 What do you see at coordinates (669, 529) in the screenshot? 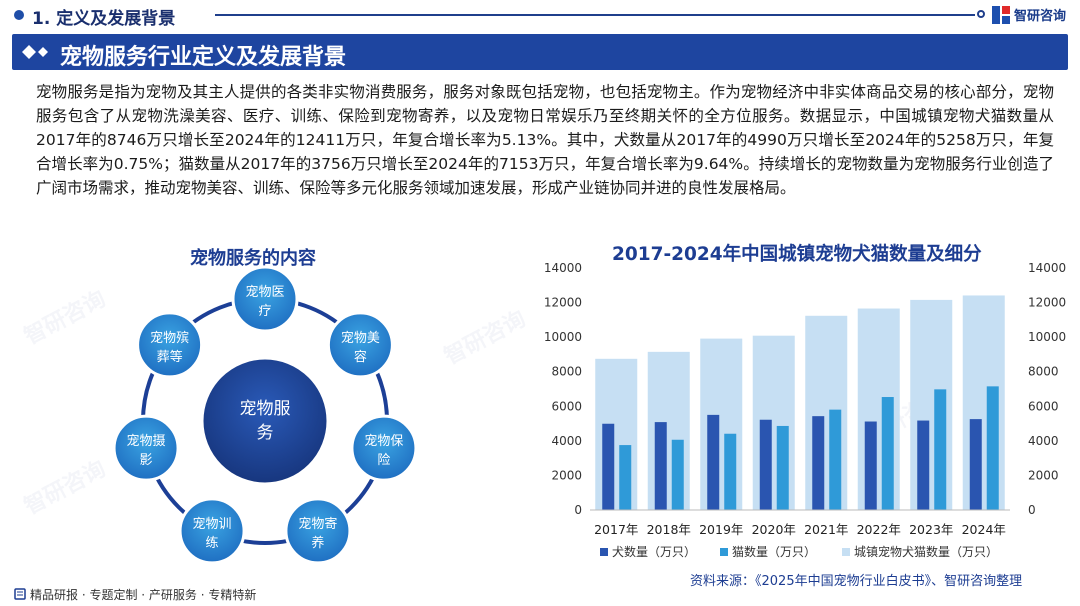
I see `x-tick-label: 2018年` at bounding box center [669, 529].